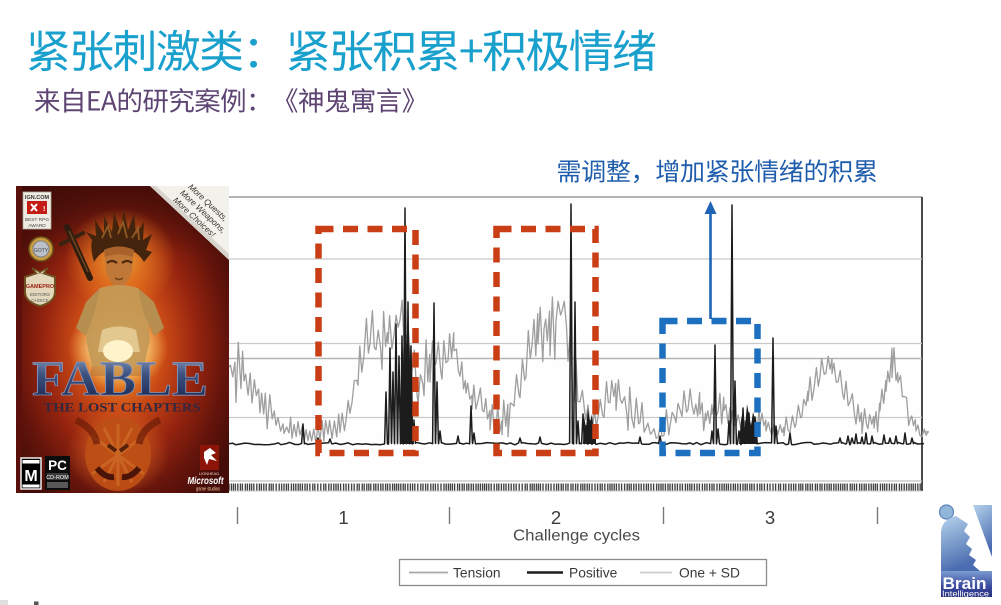 This screenshot has width=1001, height=605. I want to click on svg-text: EDITORS, so click(40, 294).